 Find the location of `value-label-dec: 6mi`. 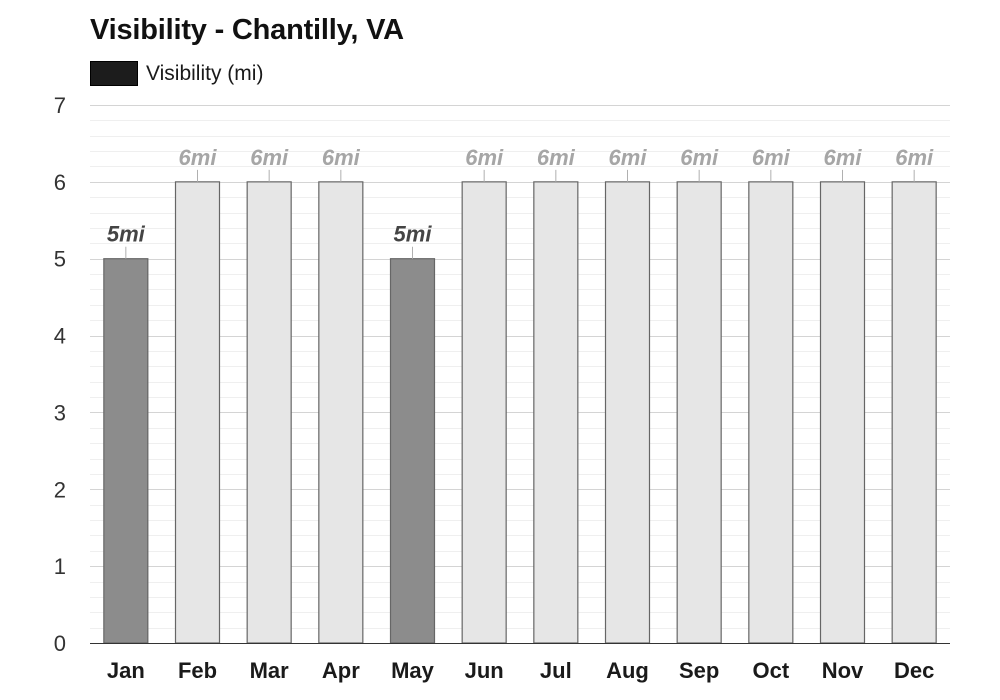

value-label-dec: 6mi is located at coordinates (914, 157).